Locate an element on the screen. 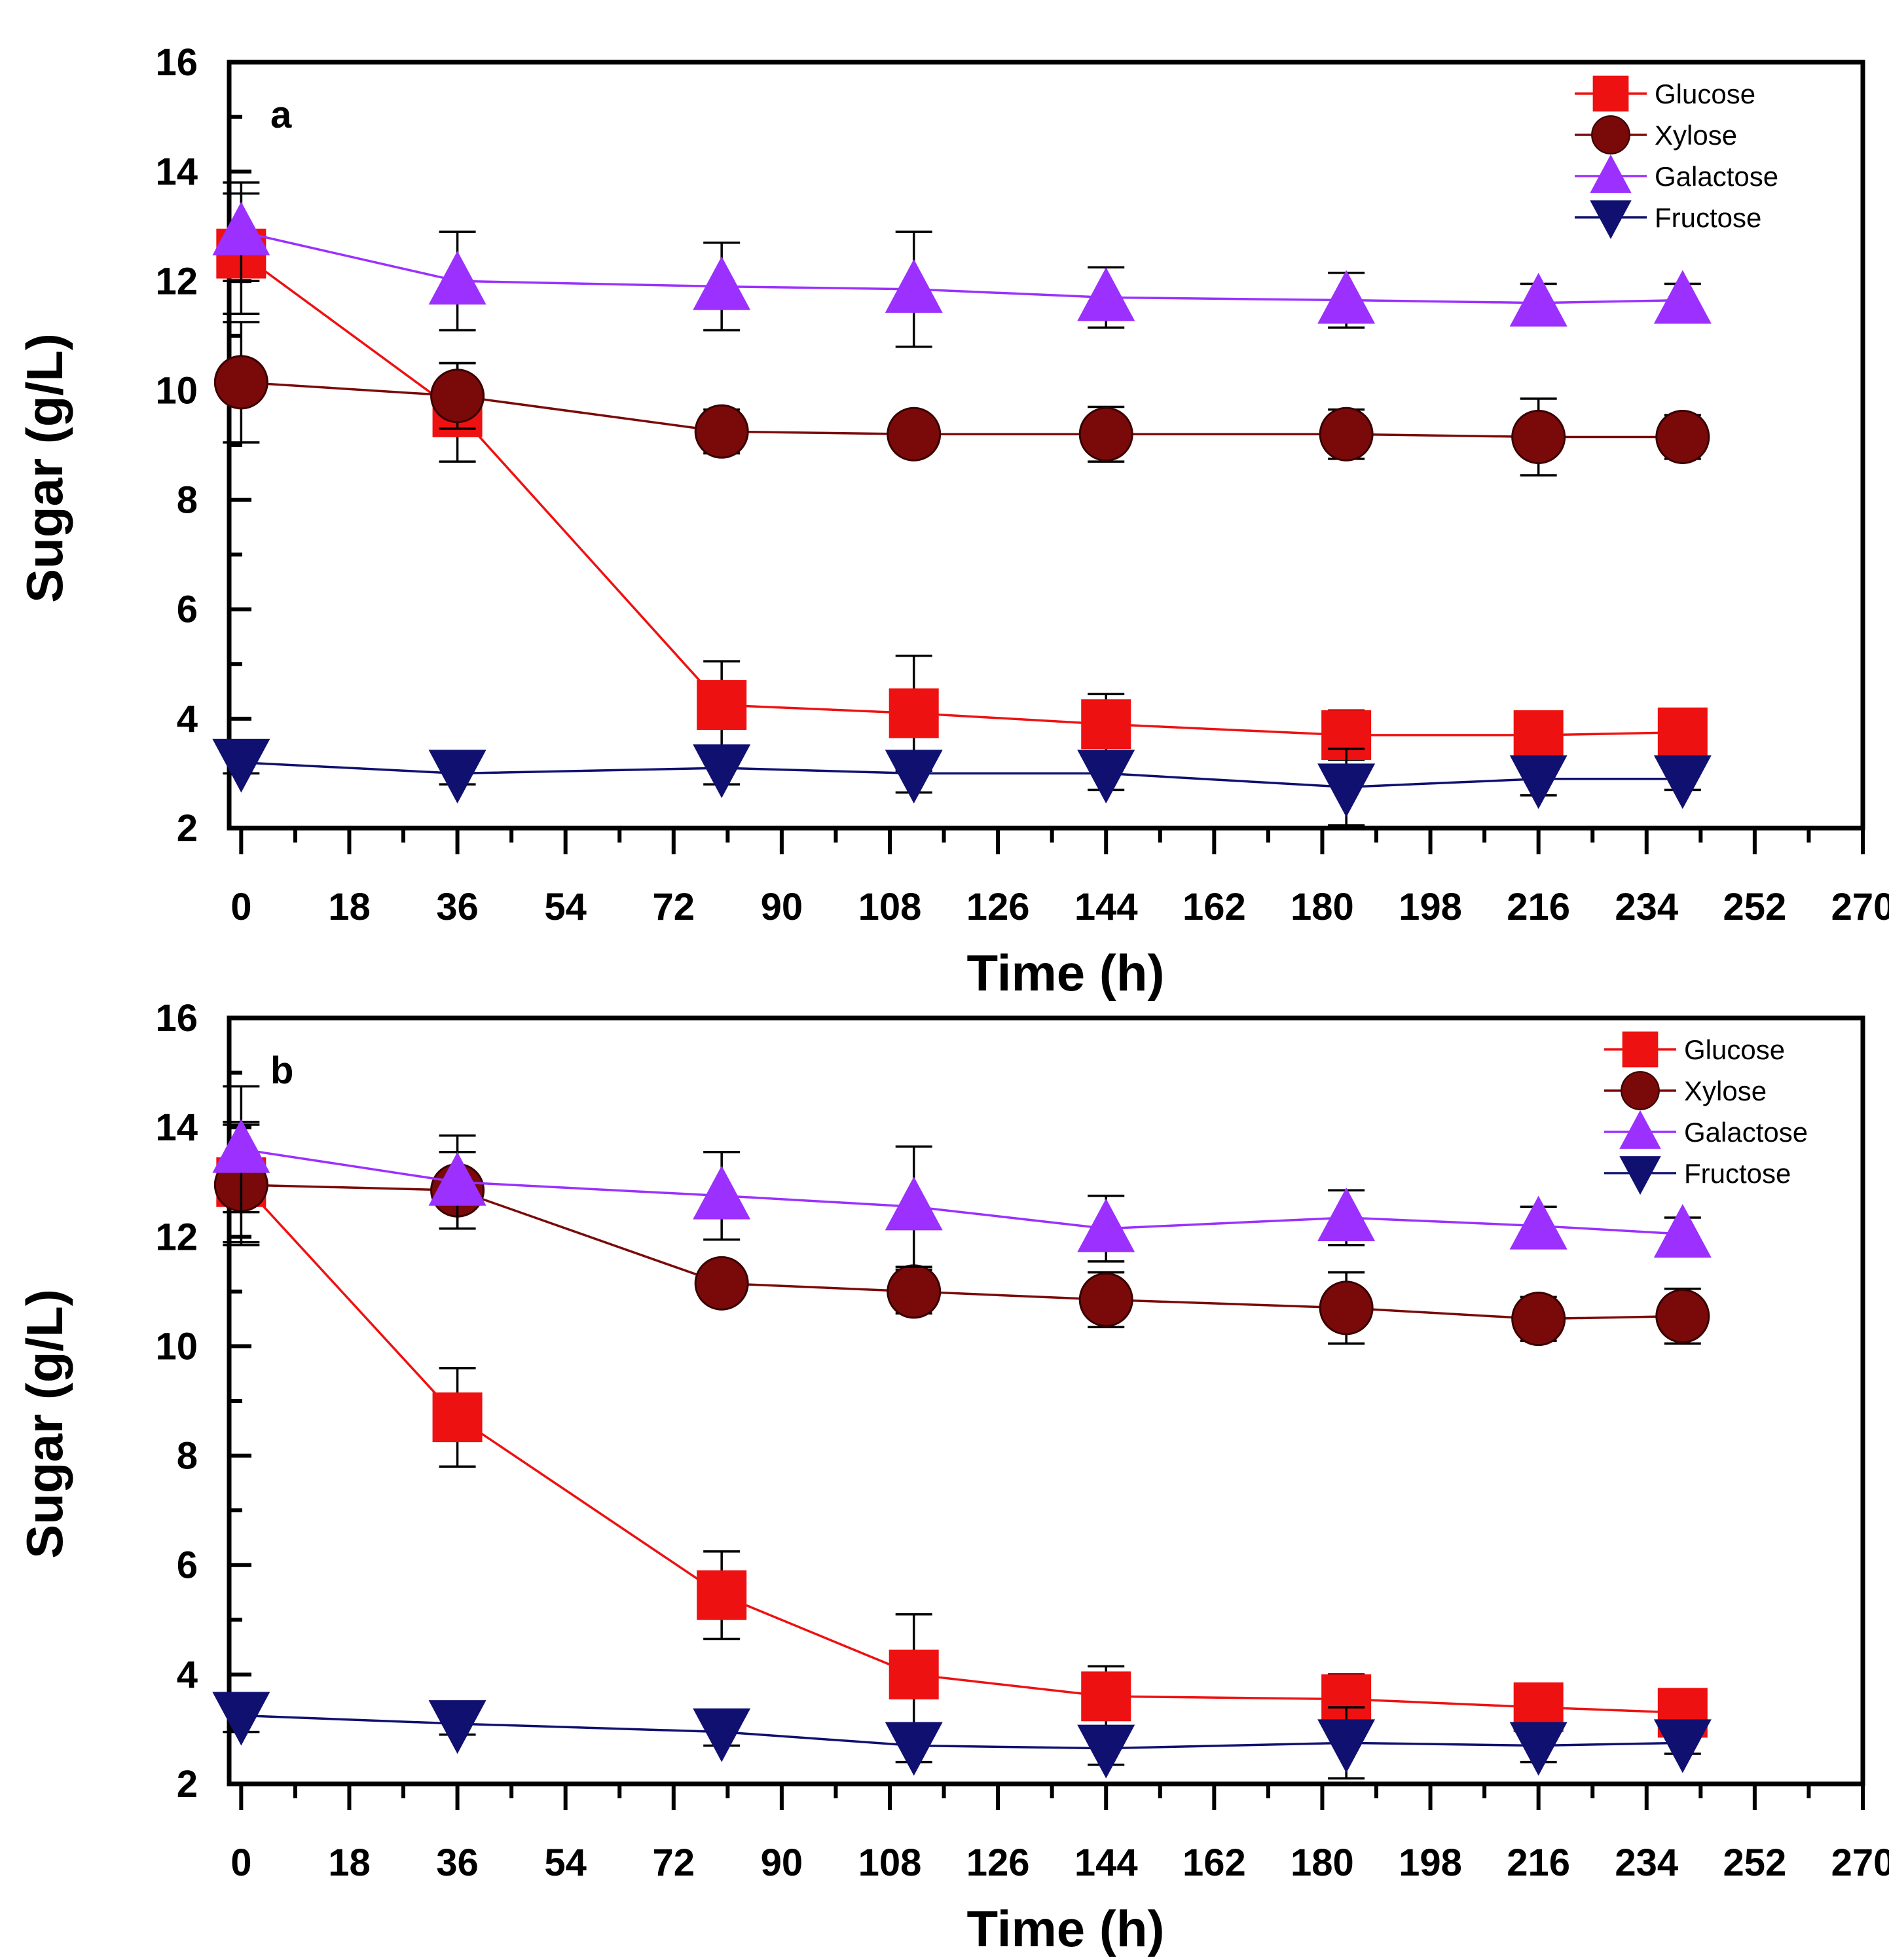 This screenshot has height=1960, width=1889. x-tick-label: 180 is located at coordinates (1322, 1863).